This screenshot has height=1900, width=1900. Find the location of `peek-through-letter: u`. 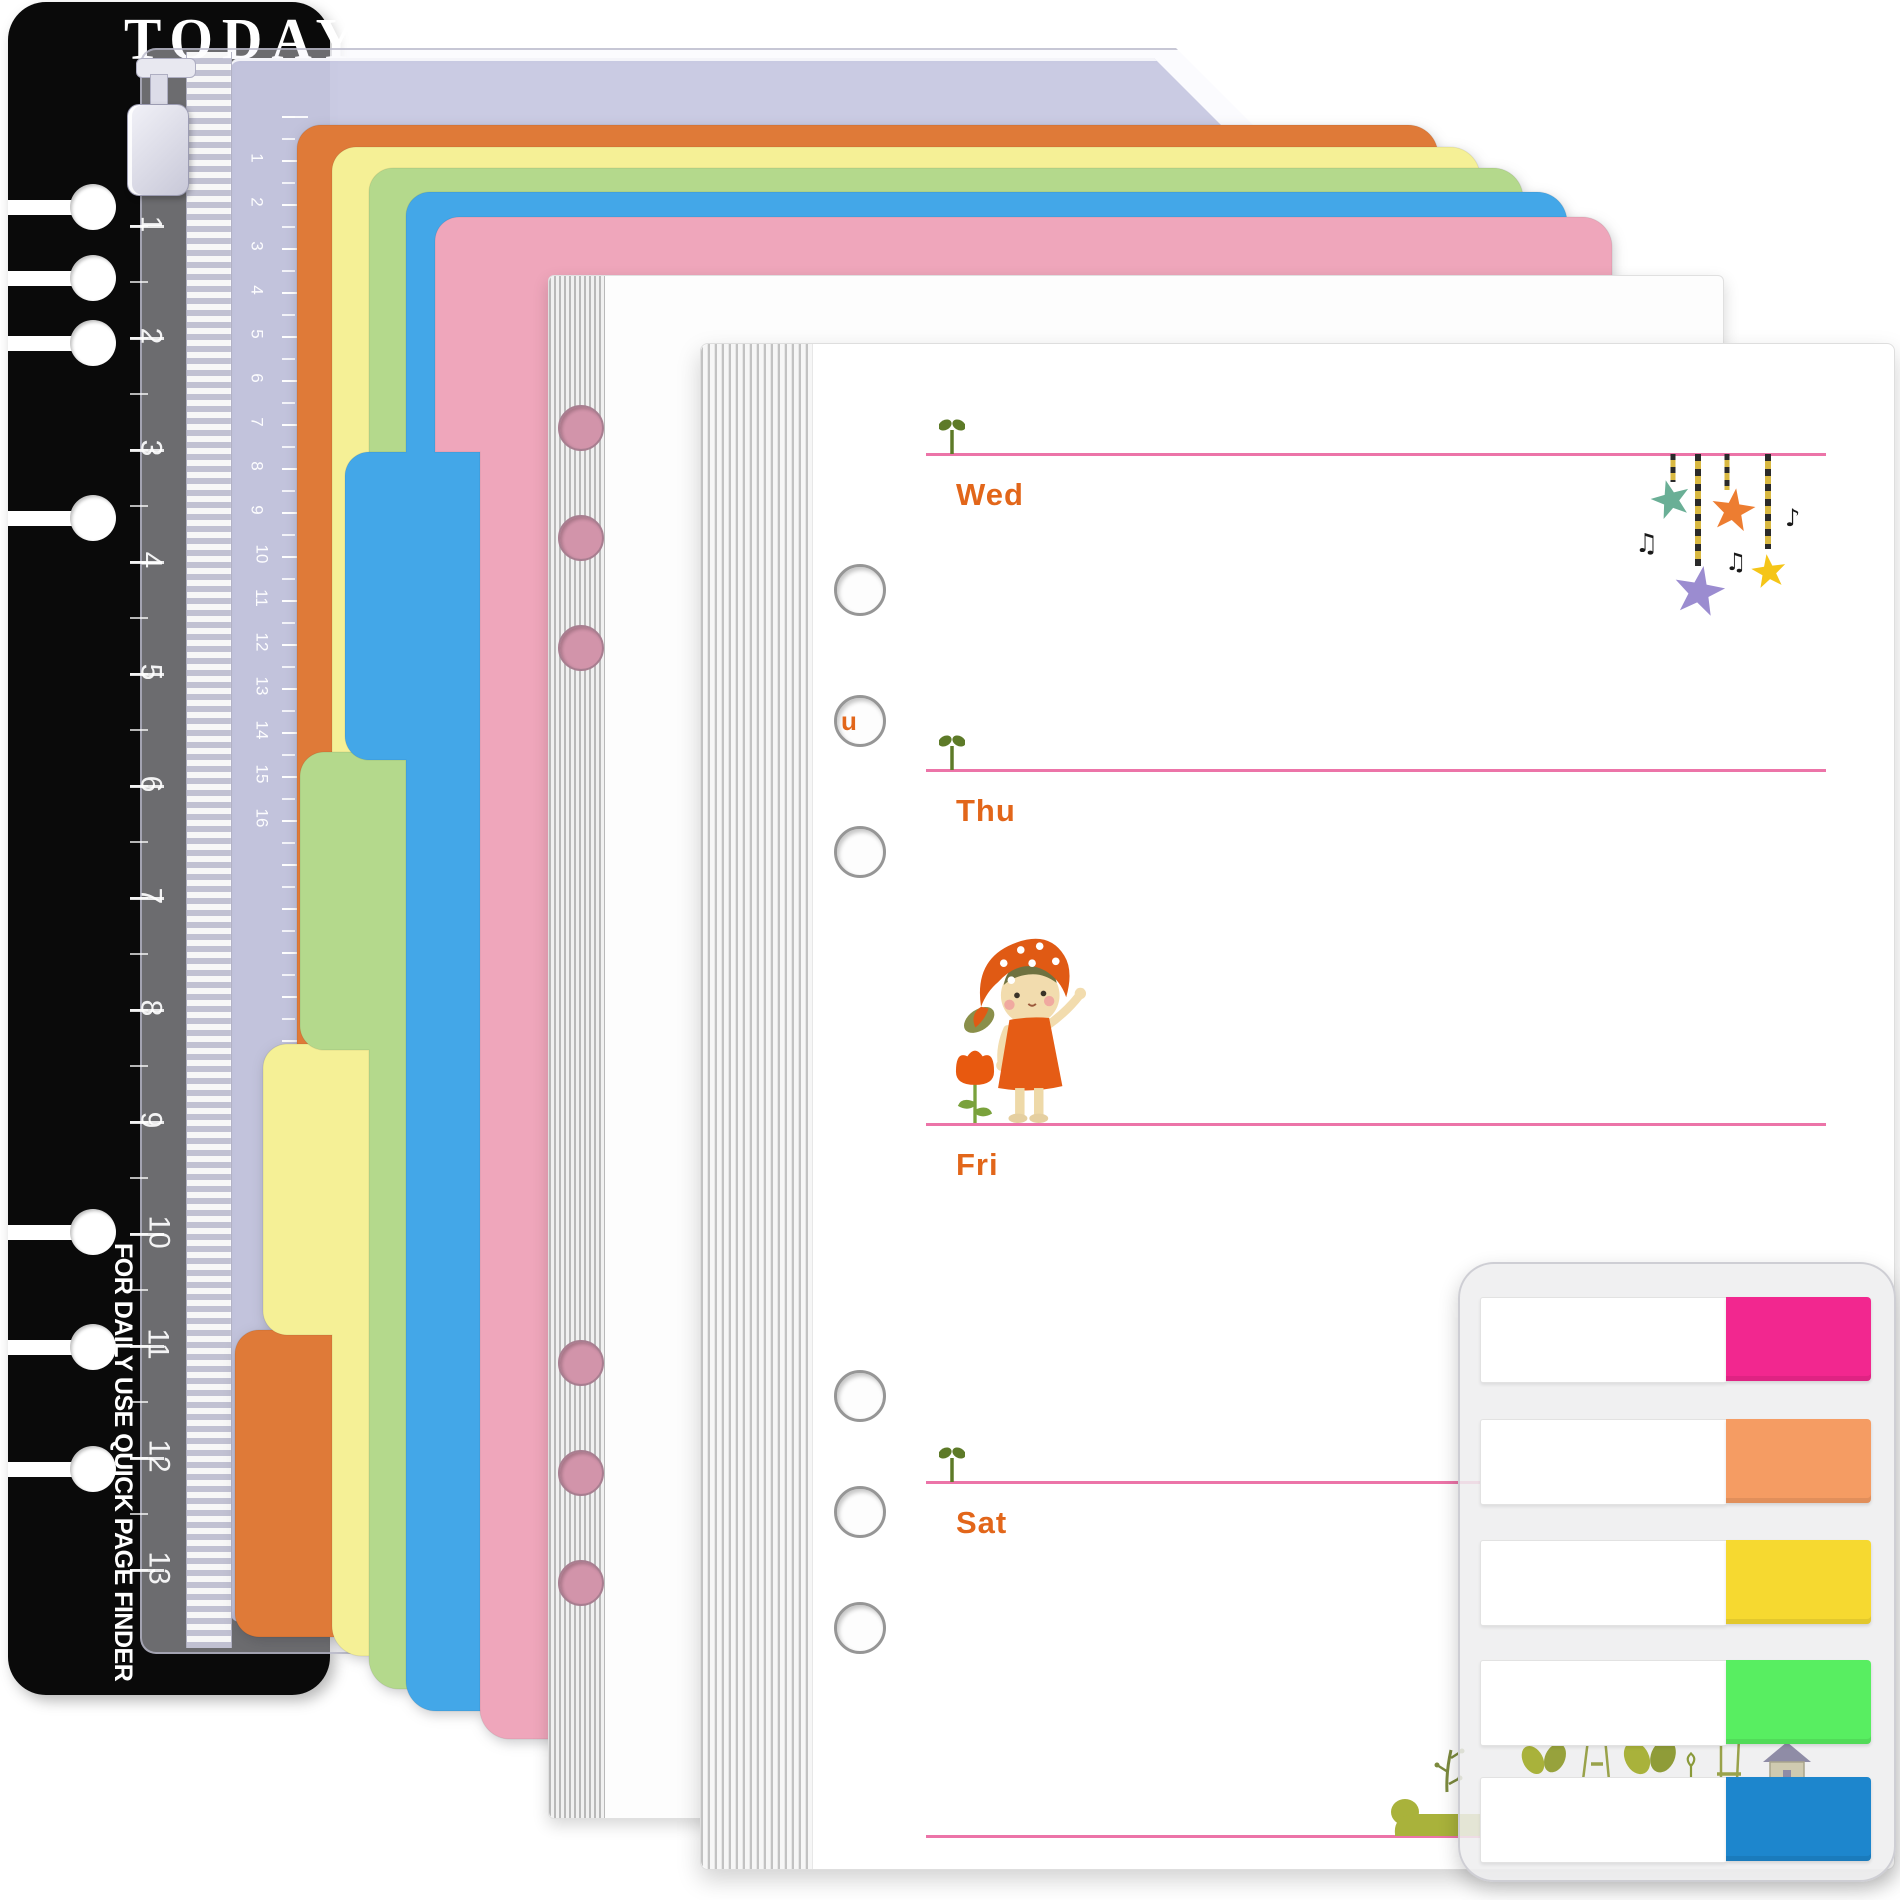

peek-through-letter: u is located at coordinates (849, 721).